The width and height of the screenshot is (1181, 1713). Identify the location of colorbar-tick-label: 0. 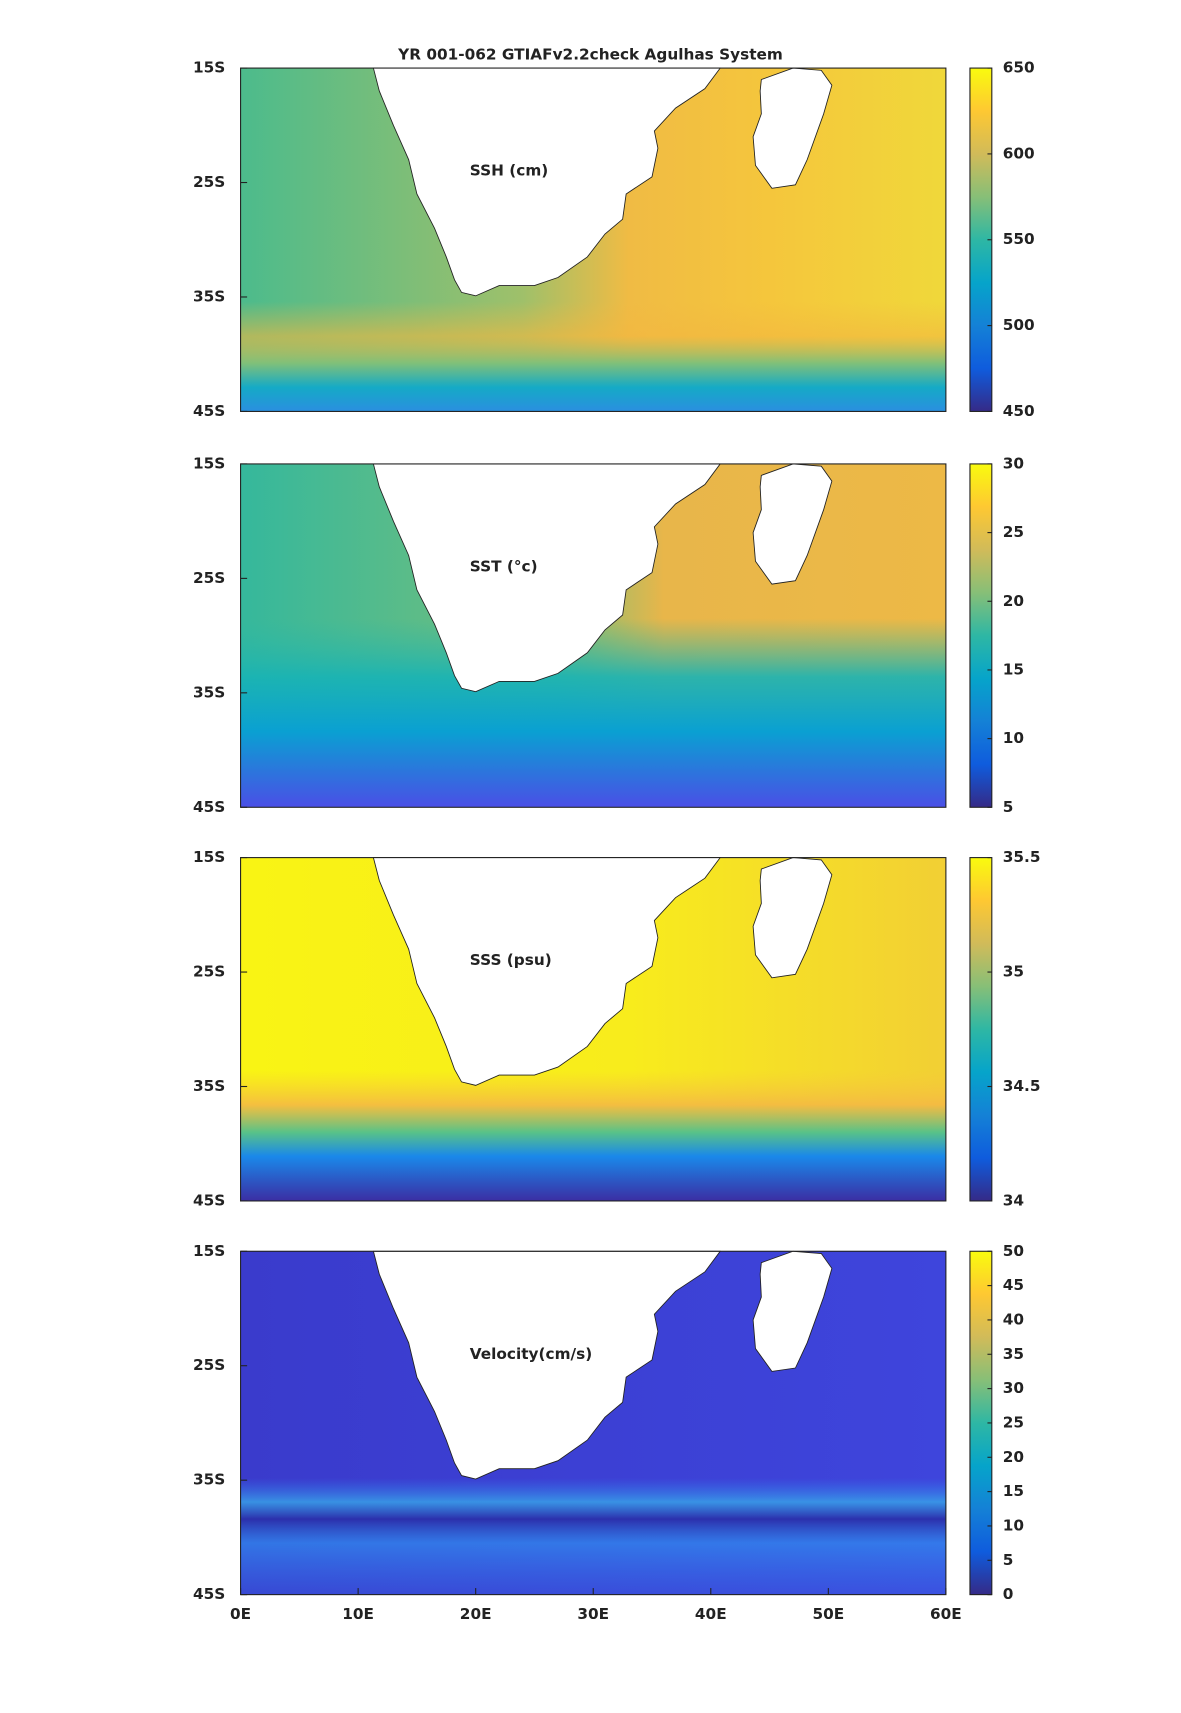
(1008, 1594).